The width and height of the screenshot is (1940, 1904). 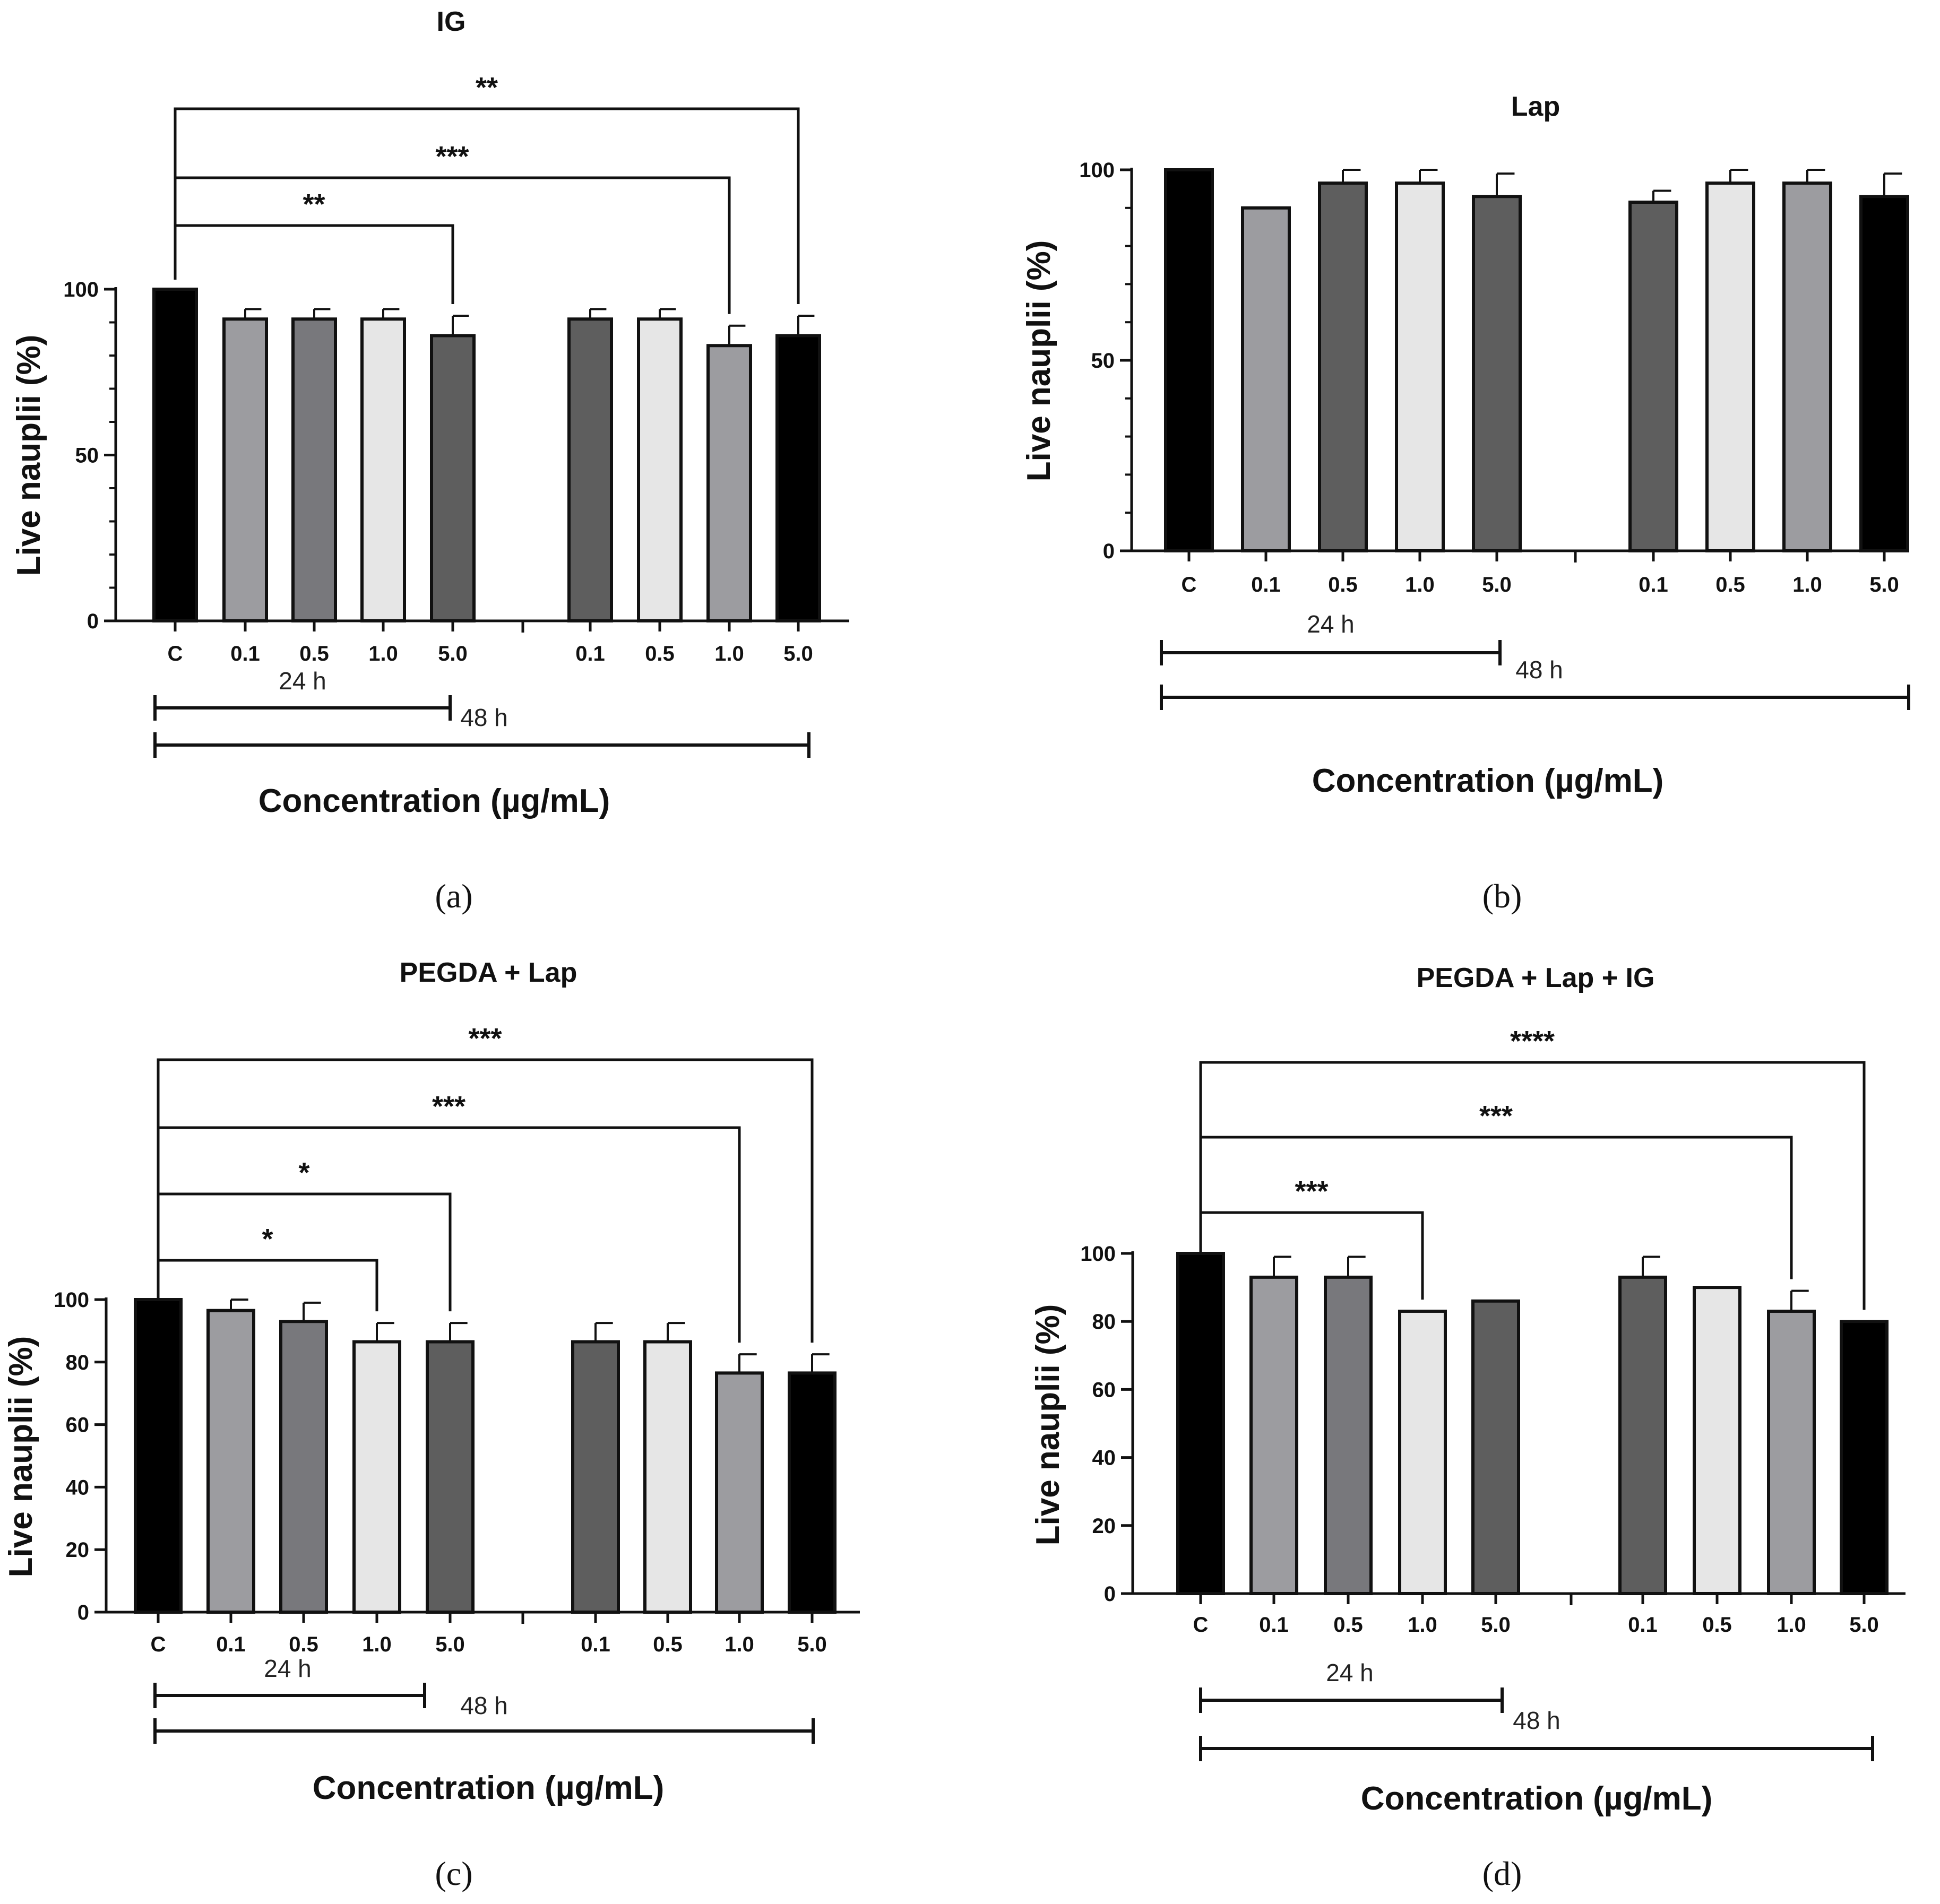 What do you see at coordinates (1502, 896) in the screenshot?
I see `panel-label: (b)` at bounding box center [1502, 896].